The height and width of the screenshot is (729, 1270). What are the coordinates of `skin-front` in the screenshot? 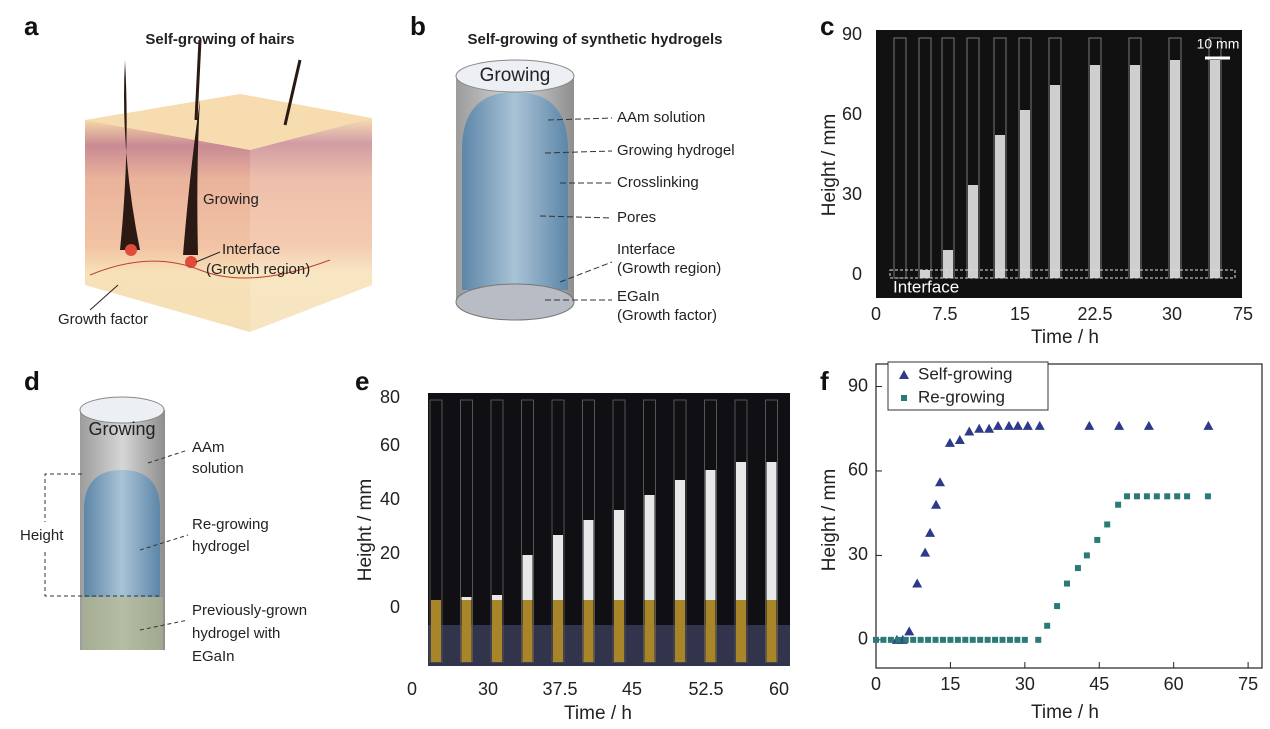 It's located at (167, 226).